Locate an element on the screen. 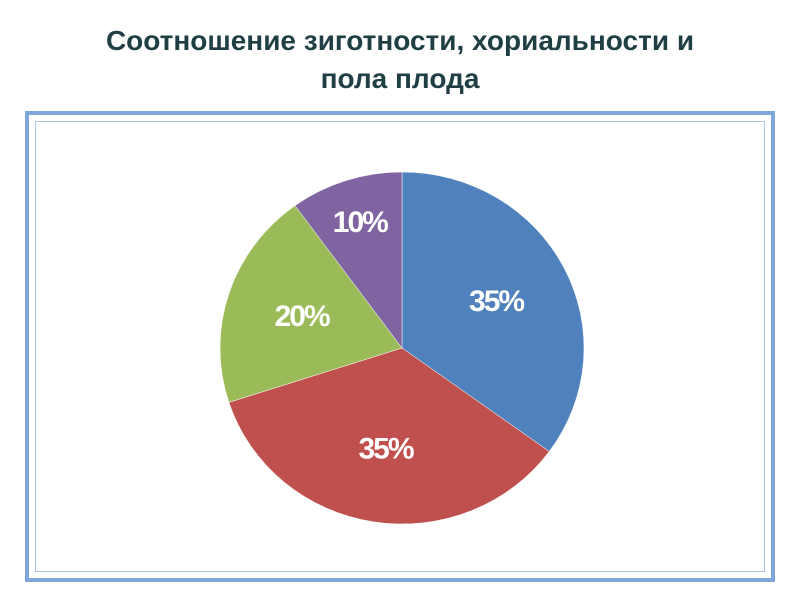 This screenshot has width=800, height=600. pie-slice-label-2: 35% is located at coordinates (385, 448).